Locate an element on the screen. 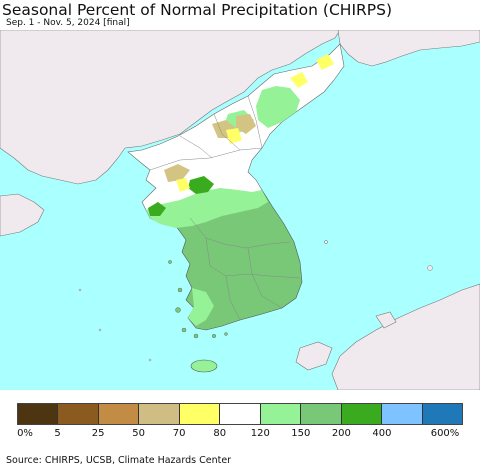 This screenshot has height=470, width=480. ulleung-island is located at coordinates (326, 242).